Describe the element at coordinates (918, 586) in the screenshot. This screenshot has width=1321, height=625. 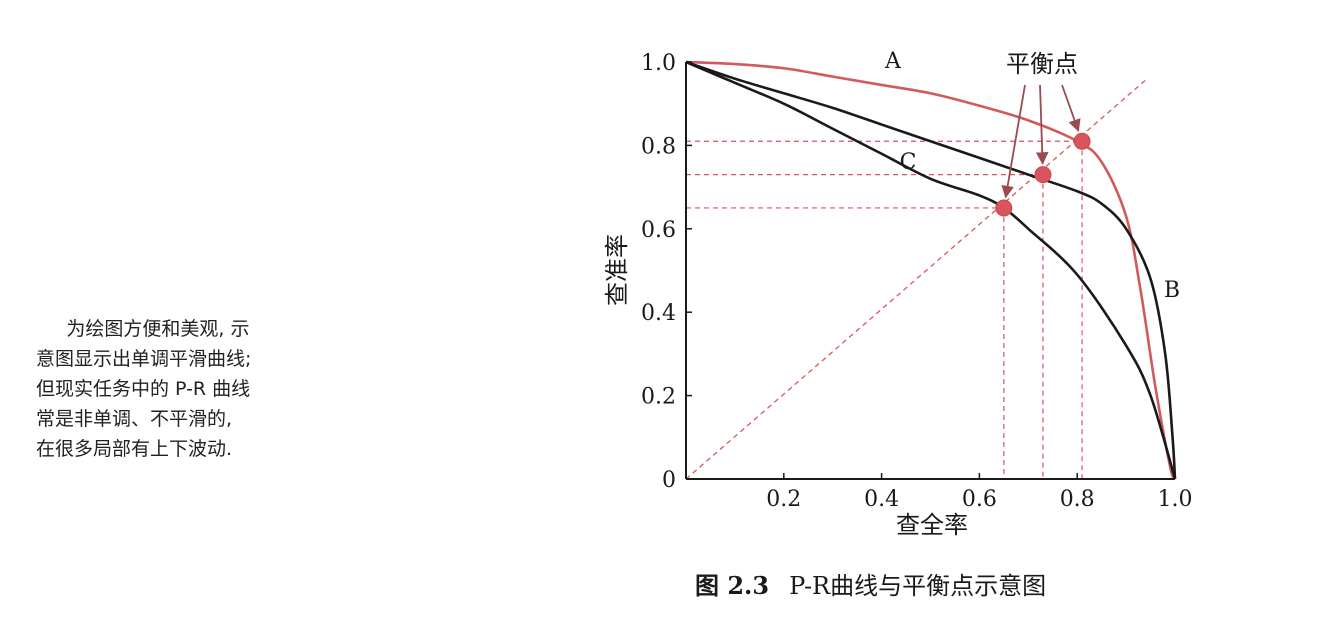
I see `caption-text: P-R曲线与平衡点示意图` at that location.